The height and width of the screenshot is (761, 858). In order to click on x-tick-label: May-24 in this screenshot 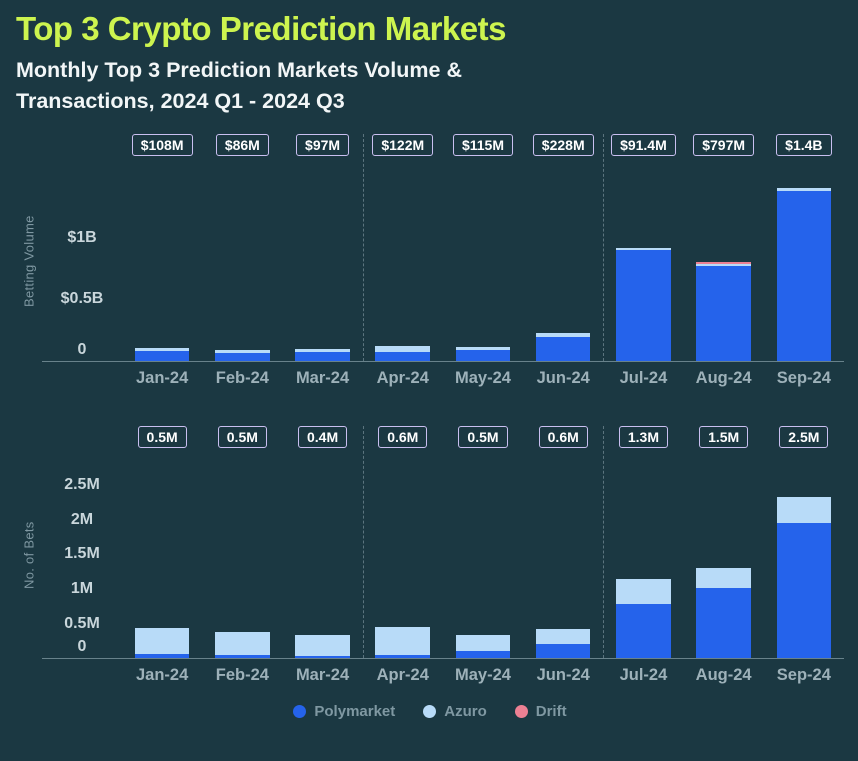, I will do `click(483, 378)`.